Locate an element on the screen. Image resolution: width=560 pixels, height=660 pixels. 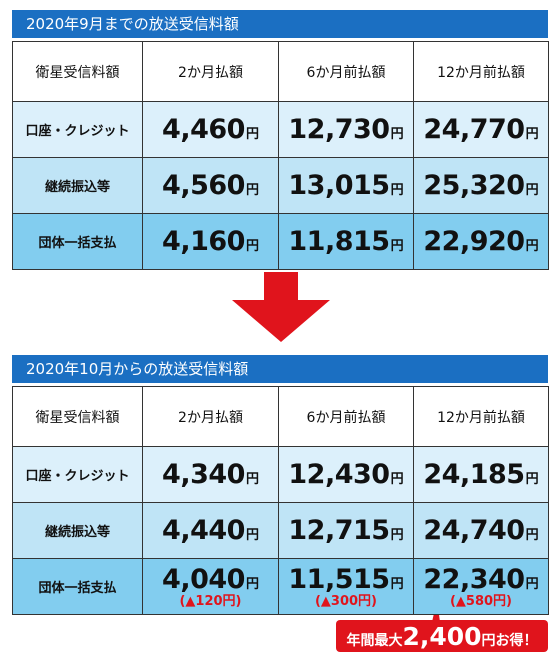
amount-cell: 4,040円 (▲120円) is located at coordinates (210, 586).